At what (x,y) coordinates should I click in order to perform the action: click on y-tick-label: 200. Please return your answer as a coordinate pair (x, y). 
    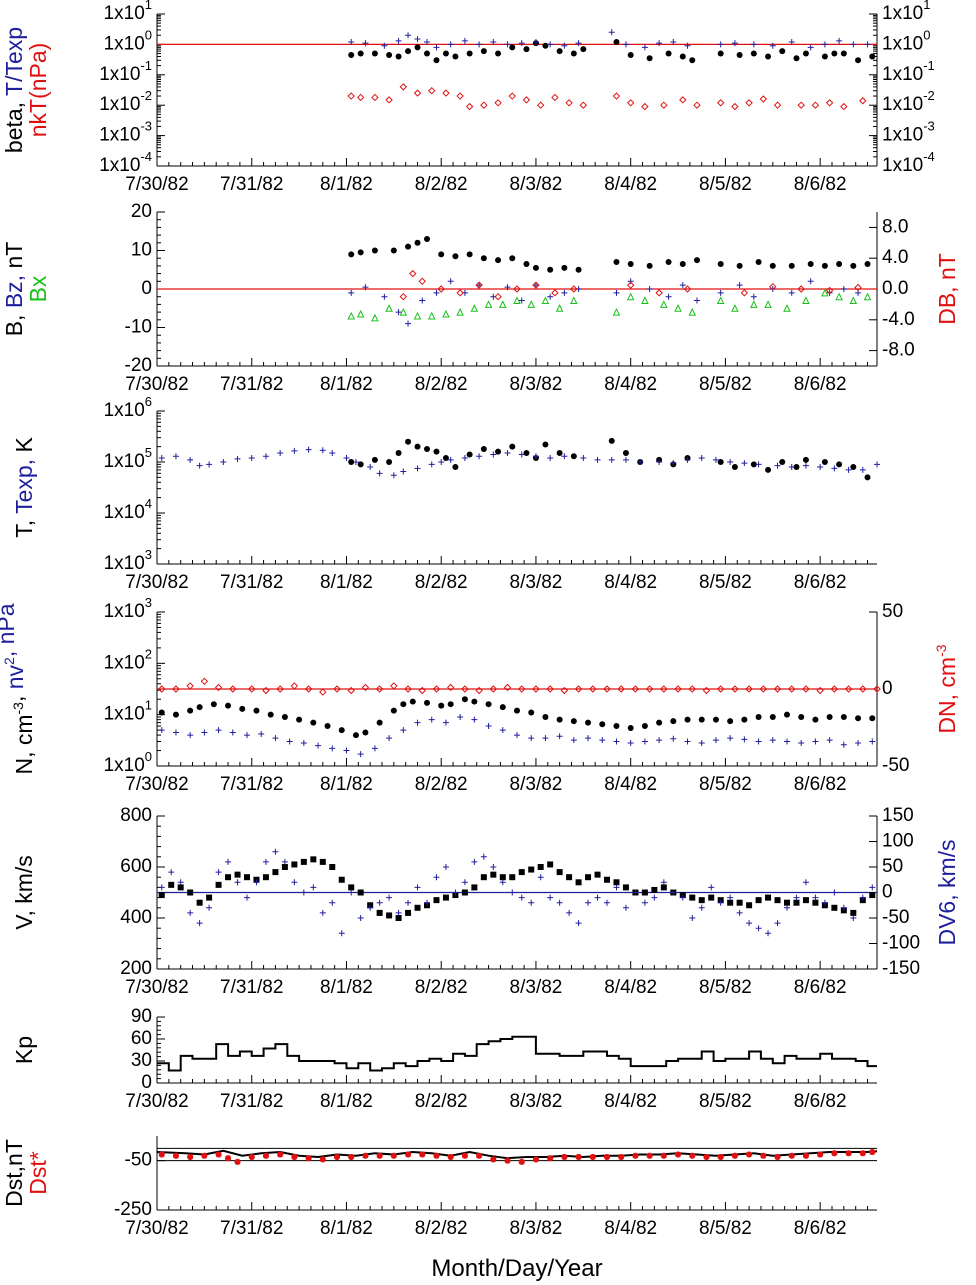
    Looking at the image, I should click on (136, 968).